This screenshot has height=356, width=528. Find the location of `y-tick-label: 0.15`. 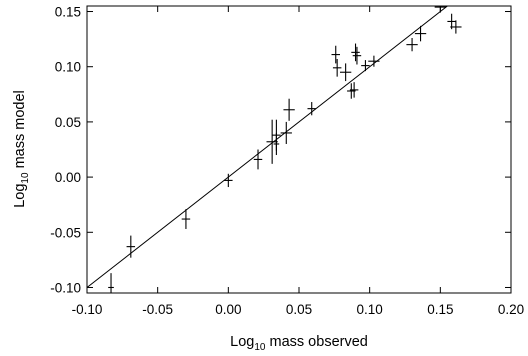

y-tick-label: 0.15 is located at coordinates (68, 12).